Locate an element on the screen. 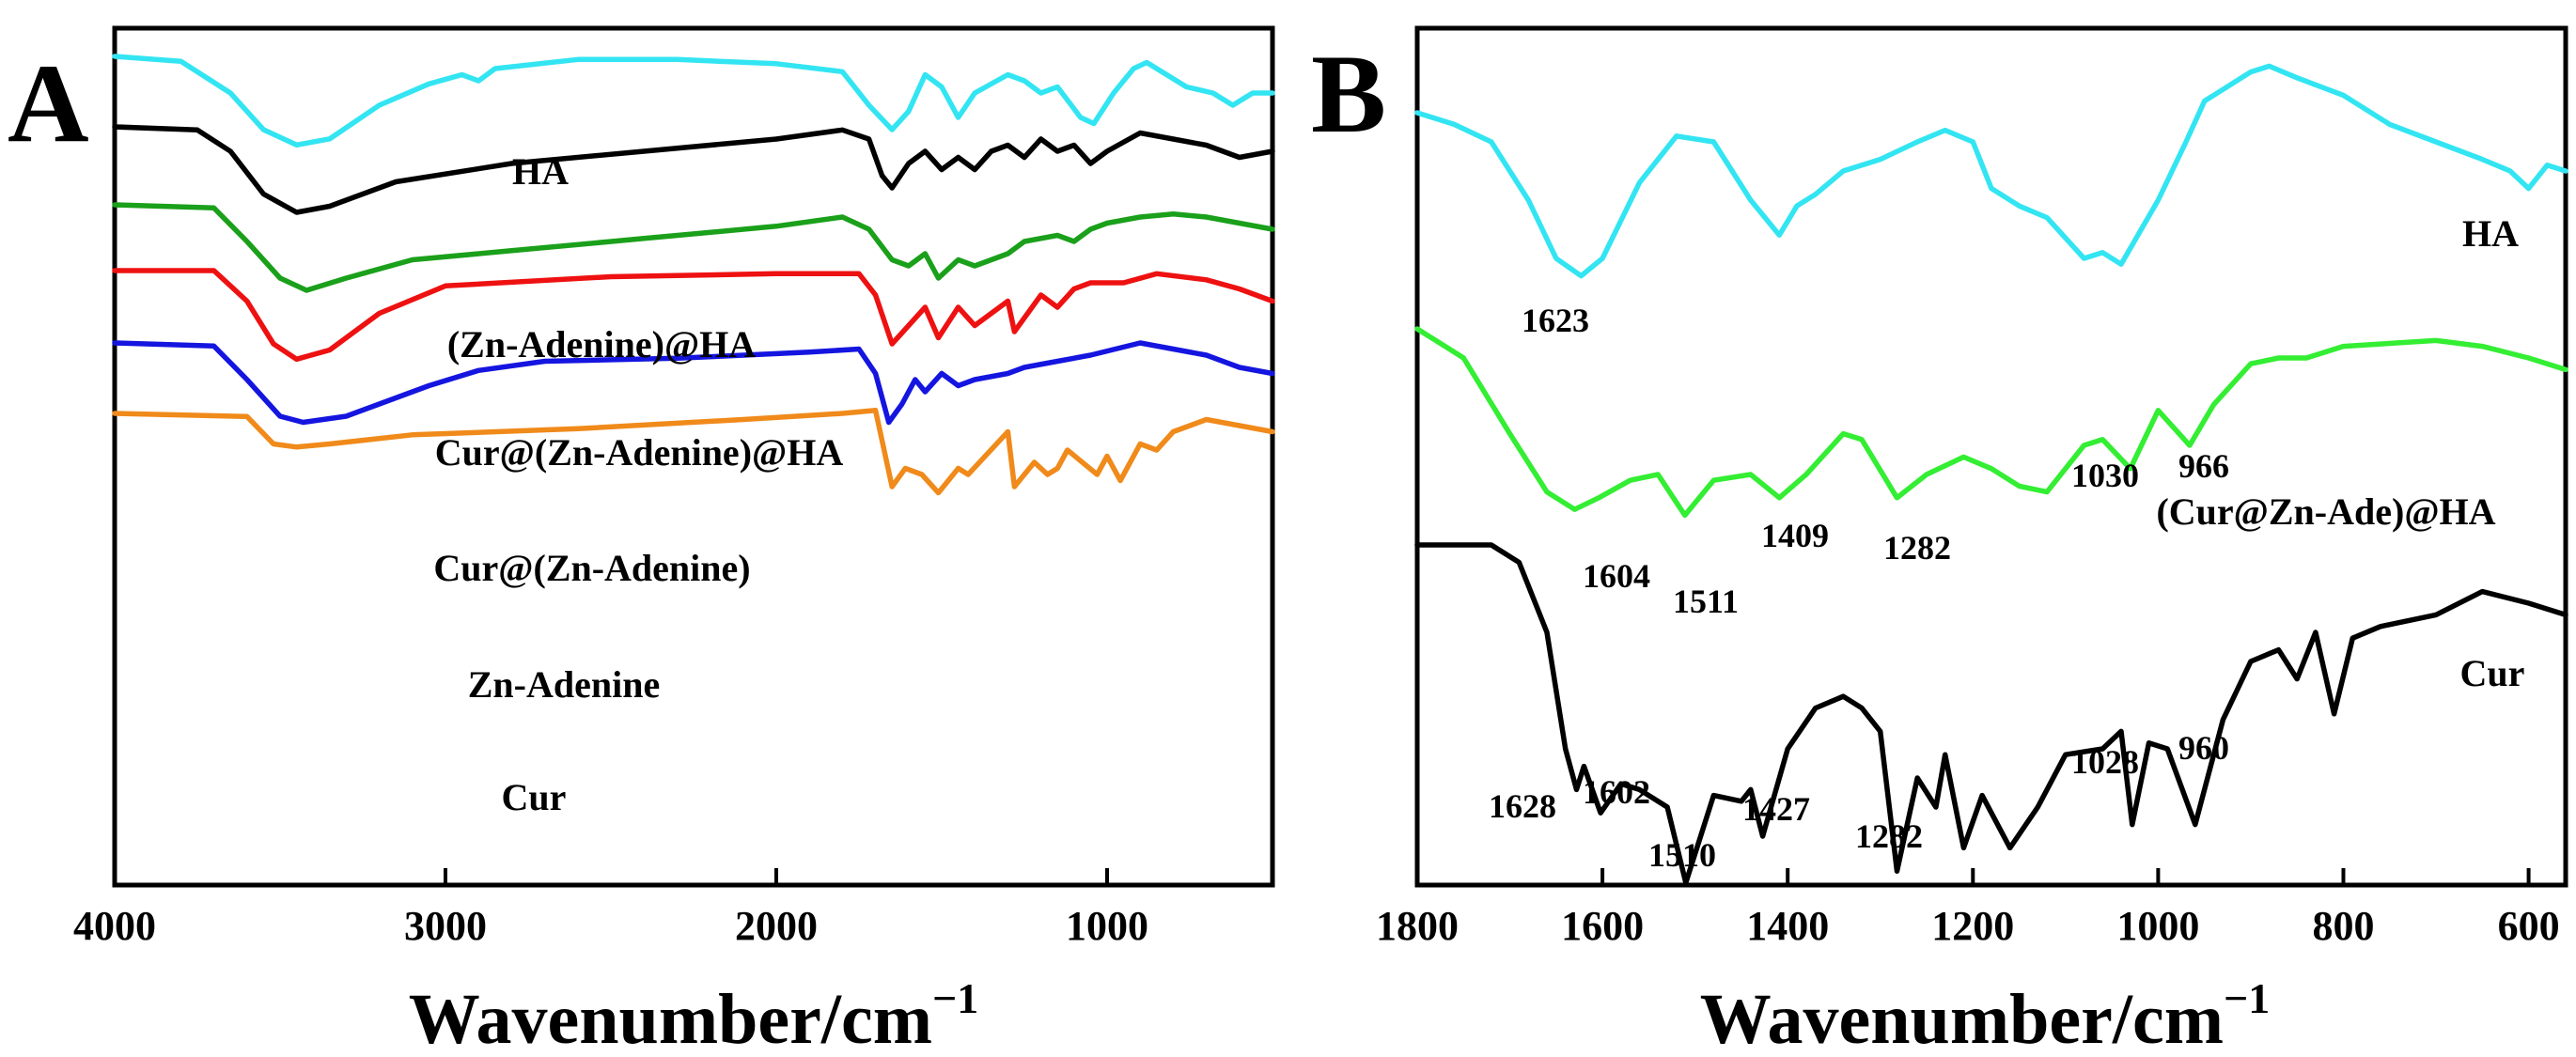 The image size is (2576, 1057). panel-a-trace-ha is located at coordinates (694, 101).